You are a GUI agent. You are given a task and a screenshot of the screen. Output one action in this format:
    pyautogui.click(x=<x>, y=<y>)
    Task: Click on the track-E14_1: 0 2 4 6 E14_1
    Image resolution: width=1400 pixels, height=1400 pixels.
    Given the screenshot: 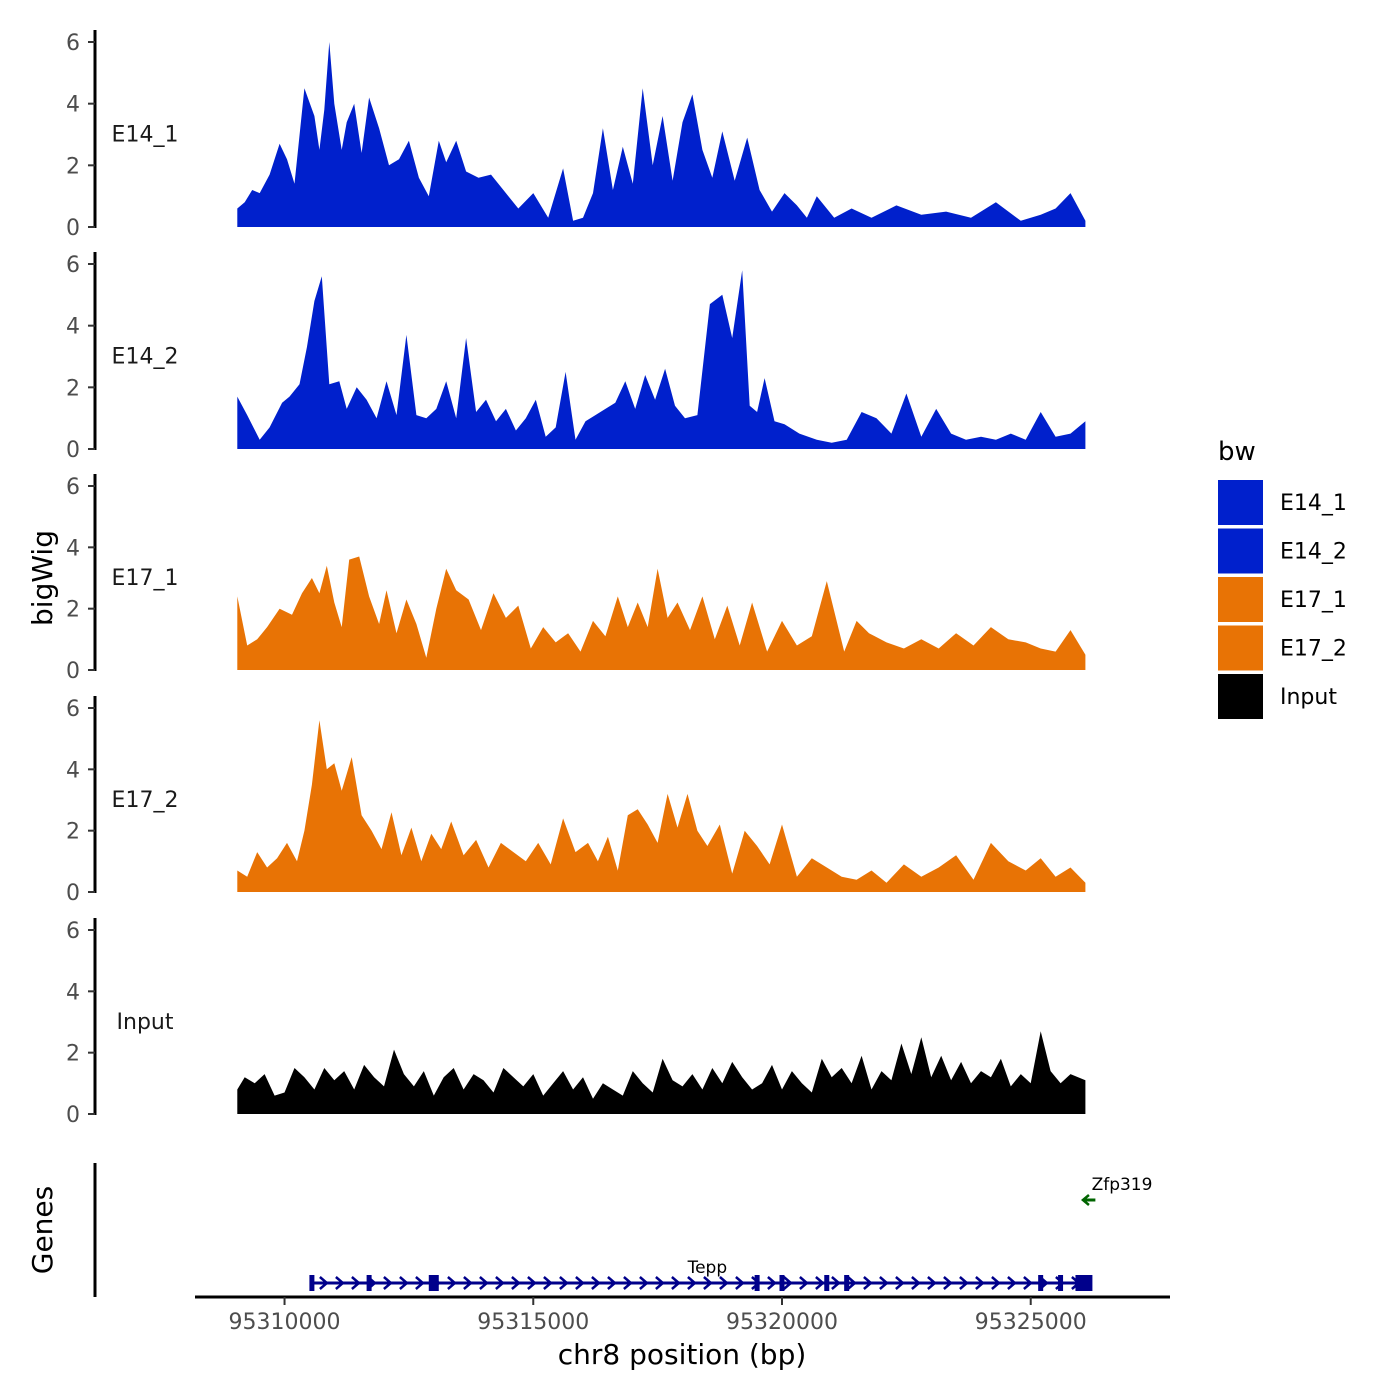 What is the action you would take?
    pyautogui.click(x=576, y=135)
    